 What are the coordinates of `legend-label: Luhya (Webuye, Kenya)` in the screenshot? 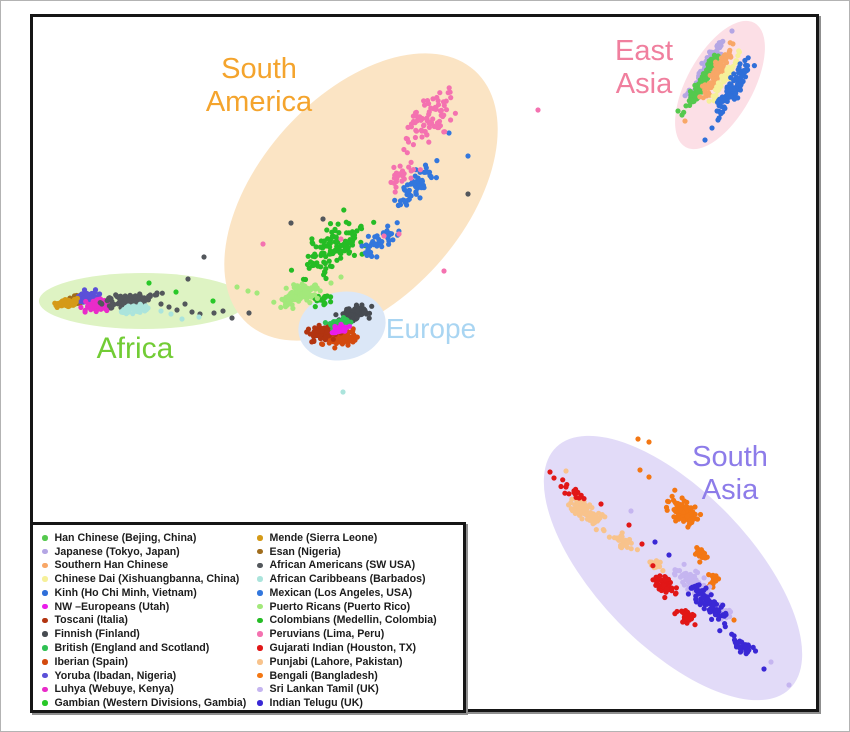 It's located at (114, 689).